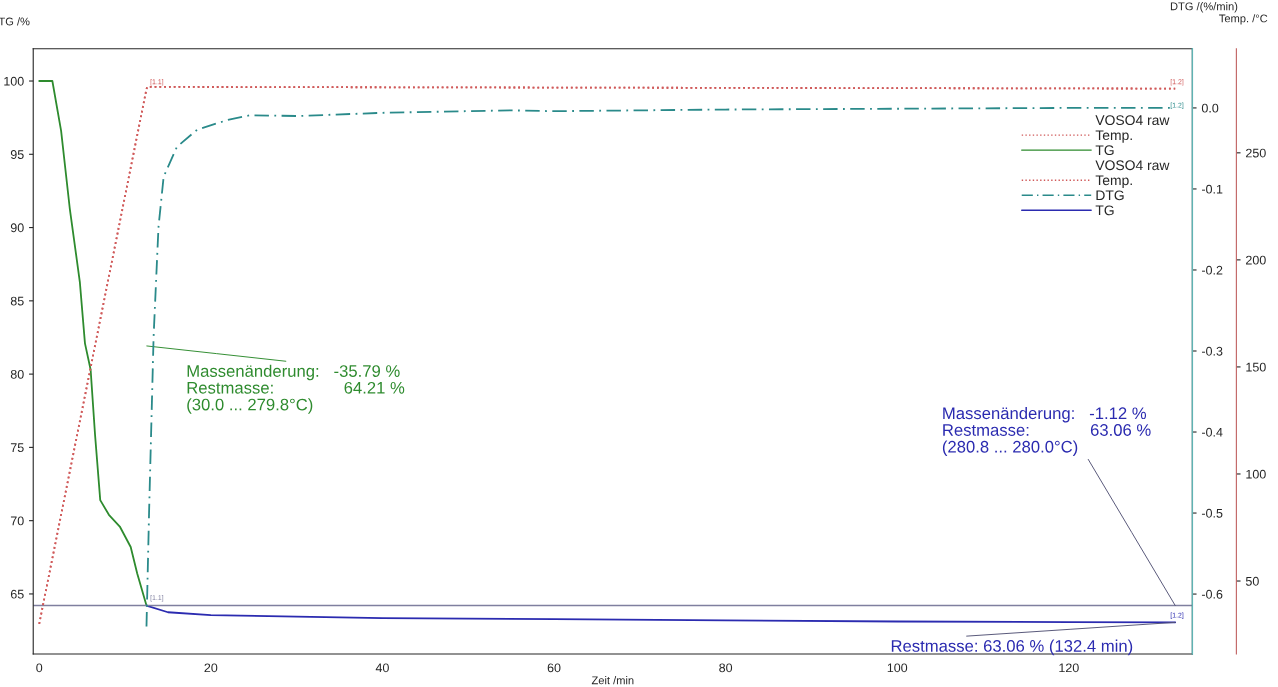 The image size is (1278, 687). I want to click on y-tick-label: 65, so click(17, 594).